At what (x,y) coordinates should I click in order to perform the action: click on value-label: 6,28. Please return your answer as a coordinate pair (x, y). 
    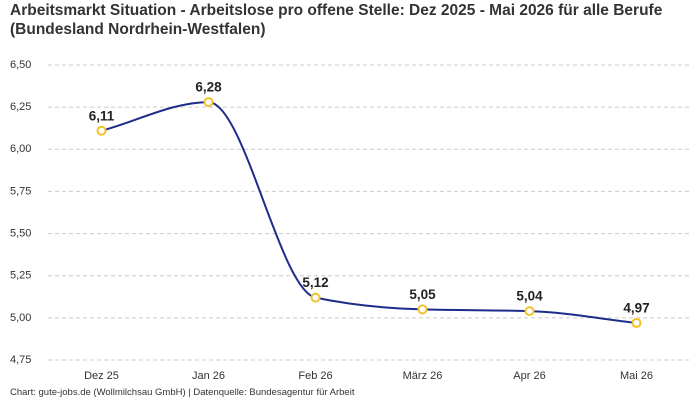
    Looking at the image, I should click on (208, 87).